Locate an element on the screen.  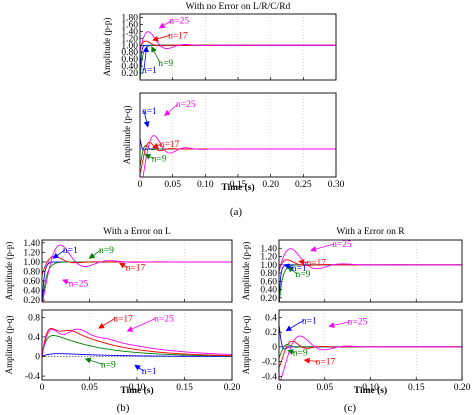
chart-title: With a Error on R is located at coordinates (370, 232).